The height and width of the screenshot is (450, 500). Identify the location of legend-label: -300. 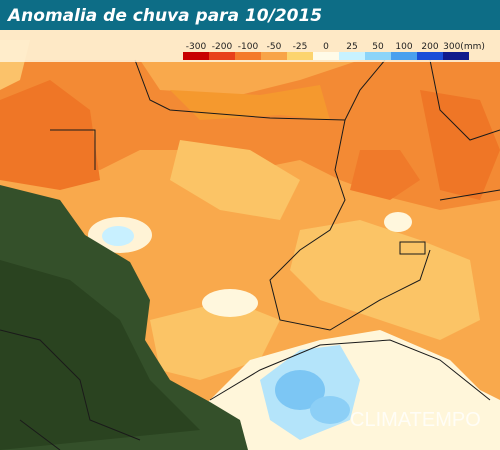
(196, 47).